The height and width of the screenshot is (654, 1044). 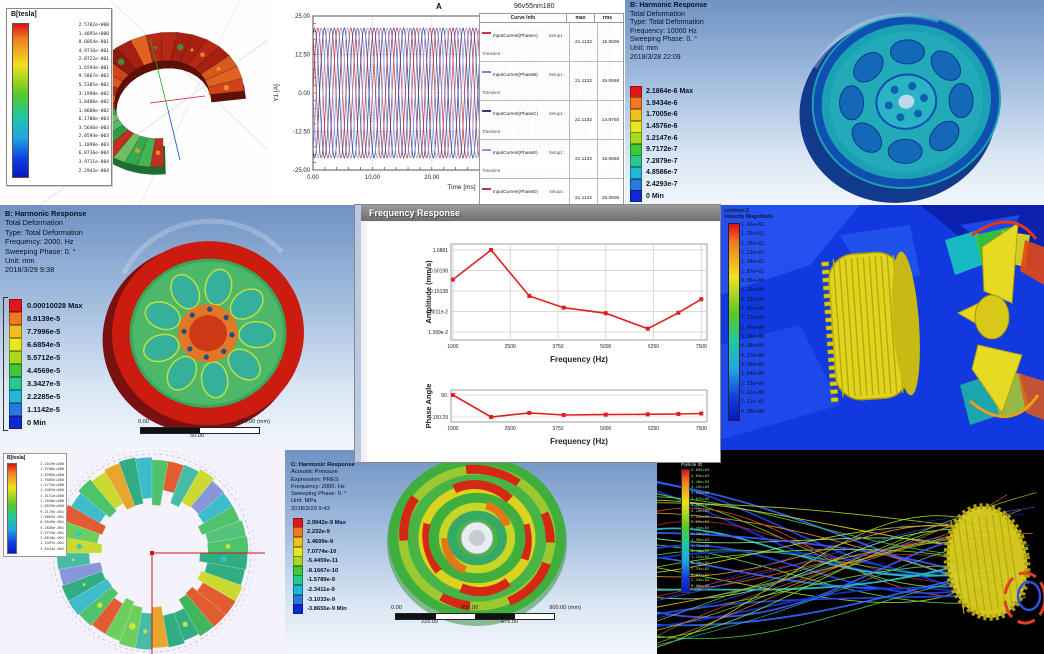 What do you see at coordinates (882, 327) in the screenshot?
I see `cfd-viewport` at bounding box center [882, 327].